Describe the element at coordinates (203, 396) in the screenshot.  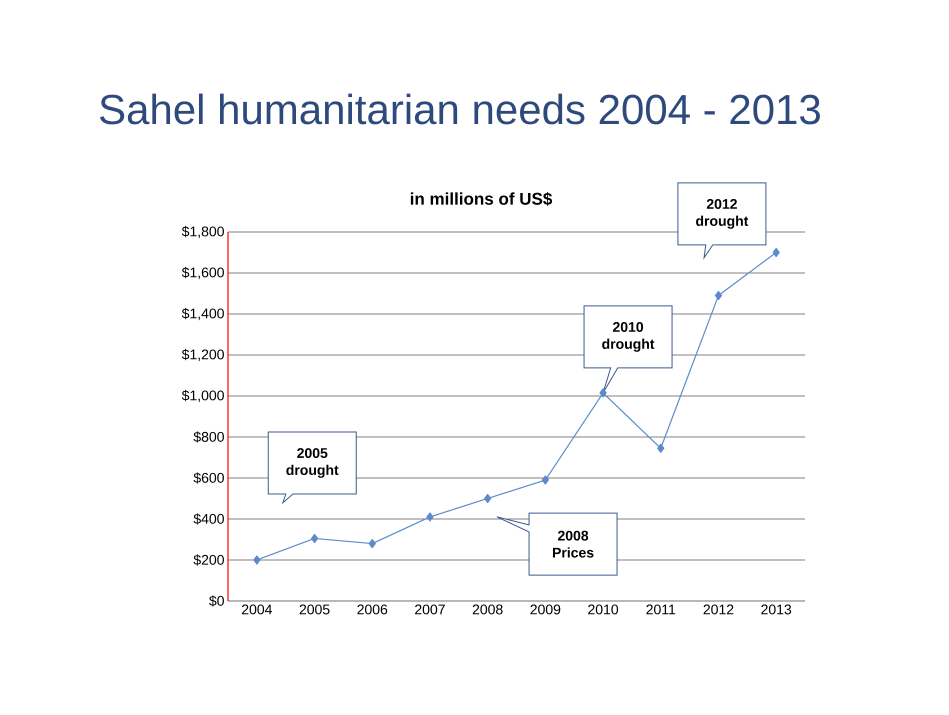
I see `y-tick-label: $1,000` at that location.